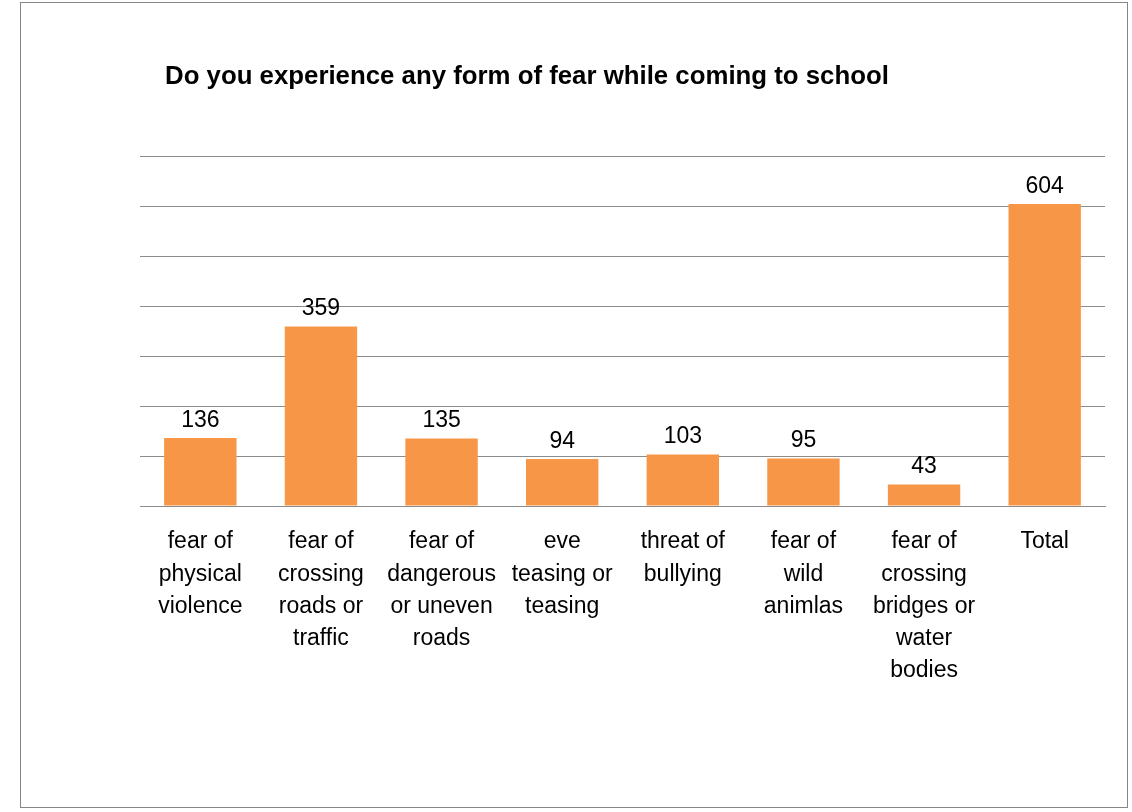 This screenshot has height=812, width=1132. Describe the element at coordinates (1044, 540) in the screenshot. I see `x-tick-label: Total` at that location.